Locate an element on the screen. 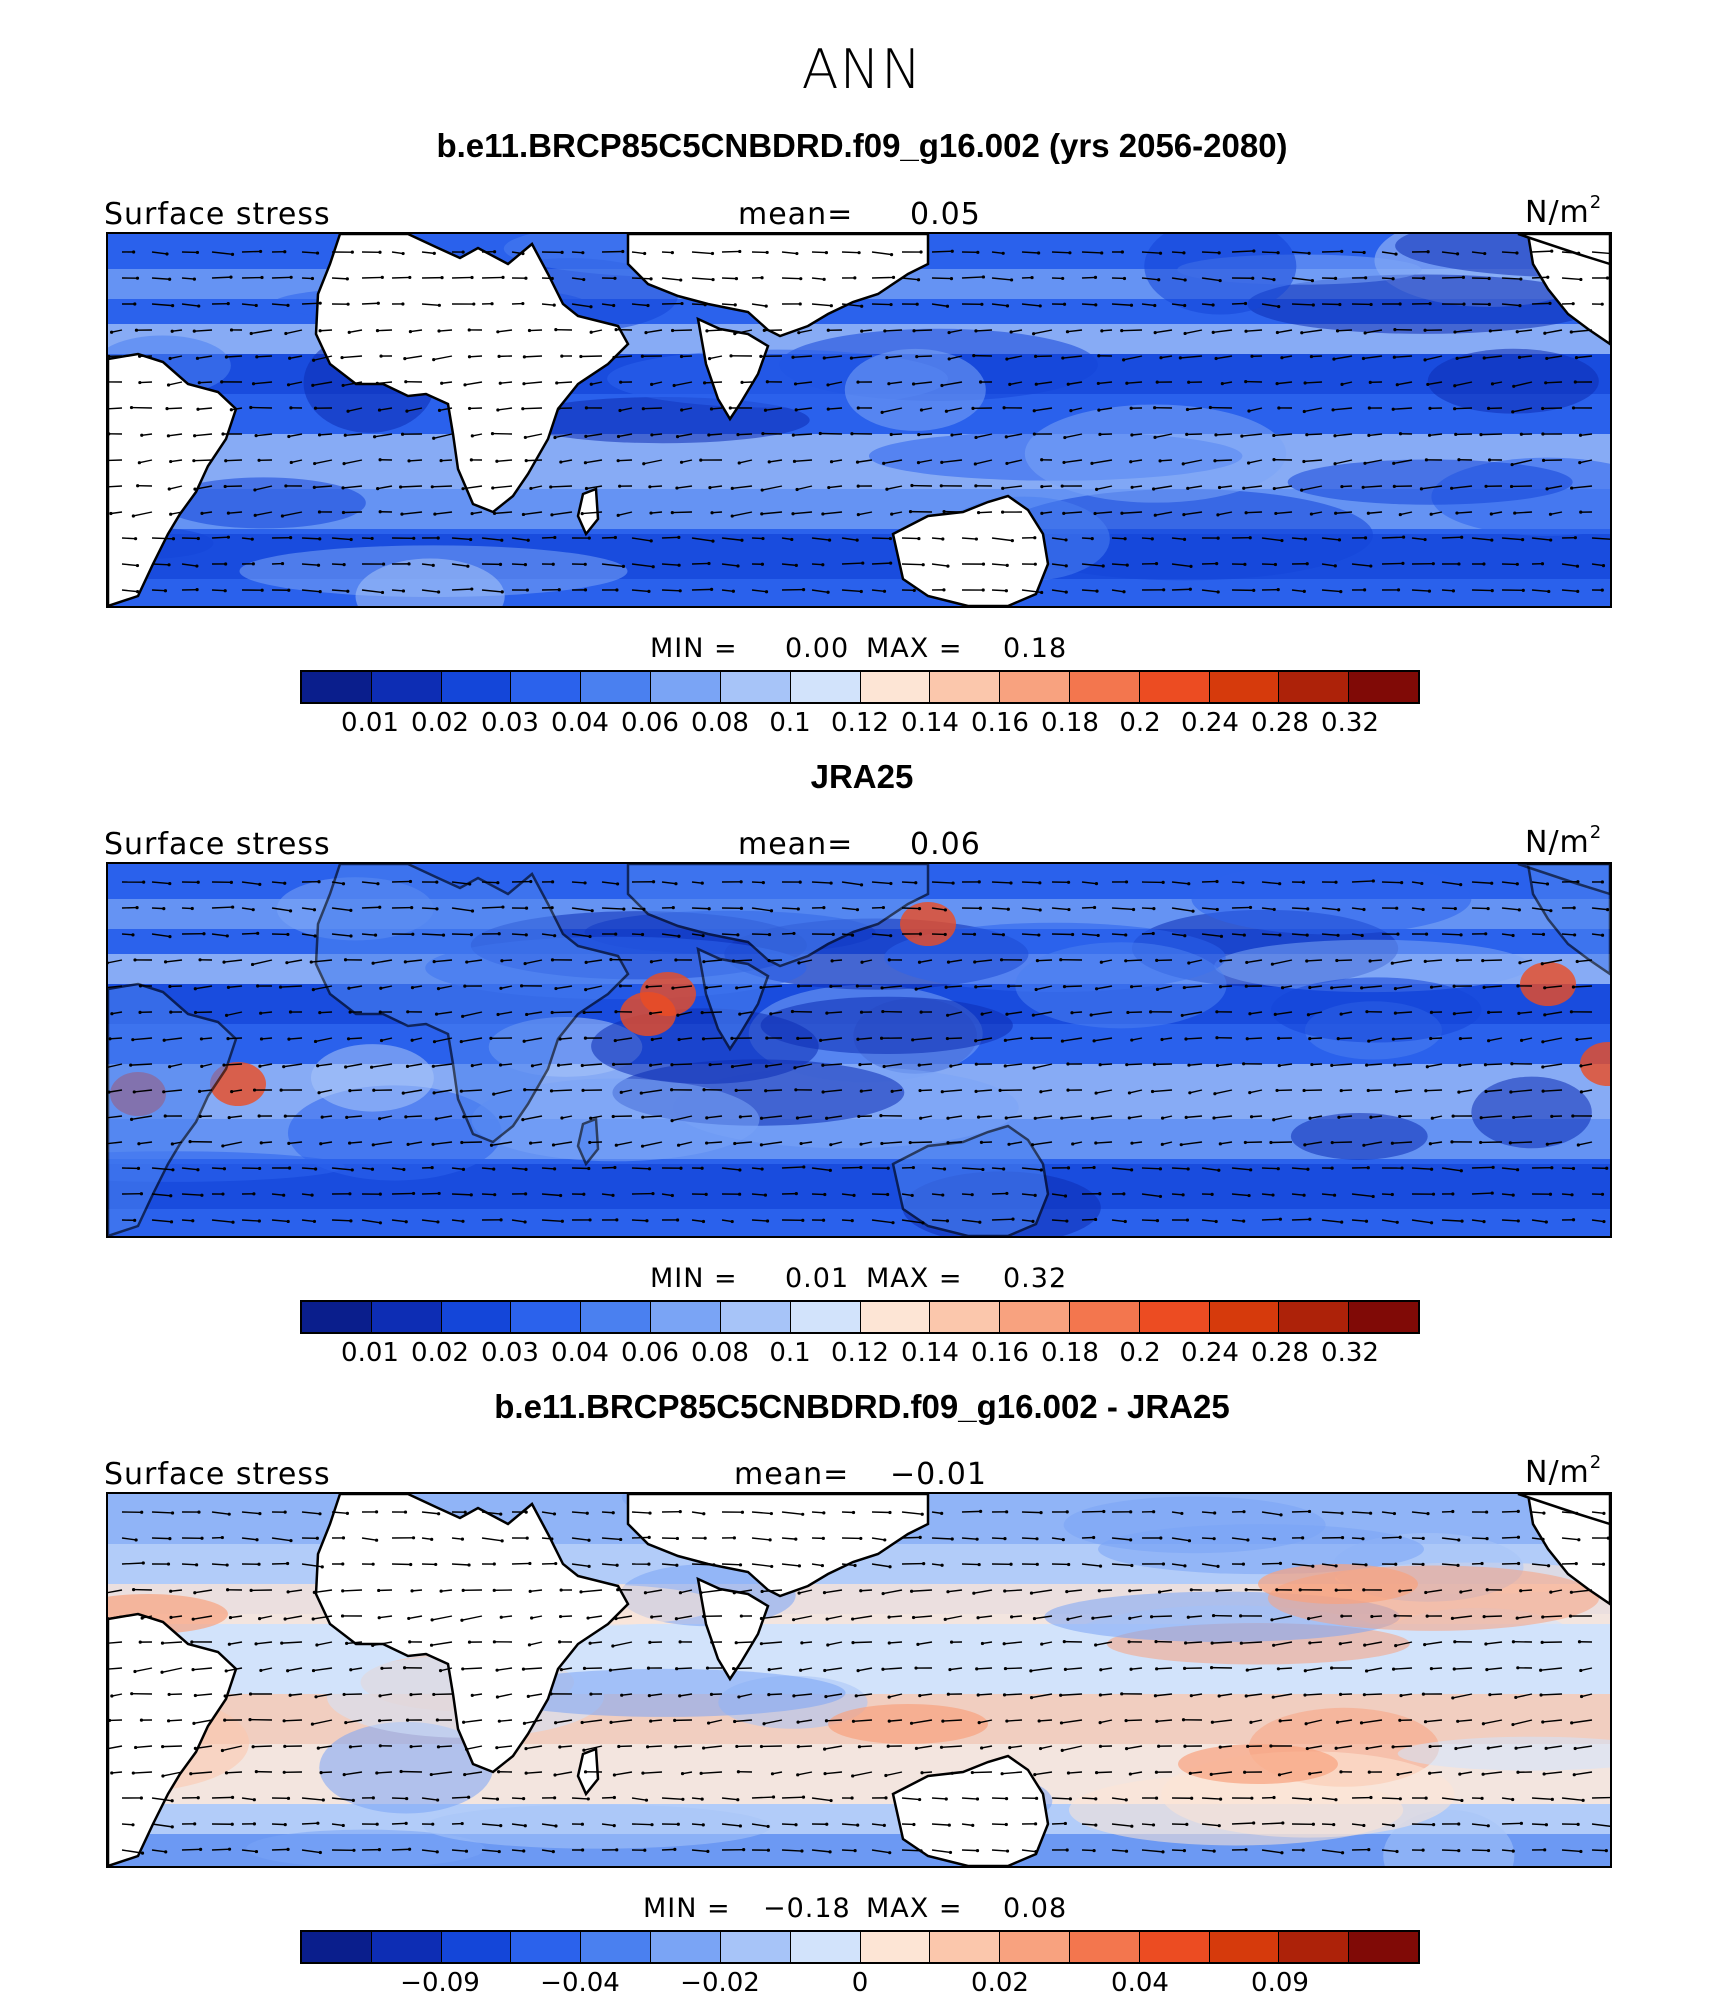 This screenshot has width=1710, height=2011. colorbar-tick-label: 0.14 is located at coordinates (930, 1353).